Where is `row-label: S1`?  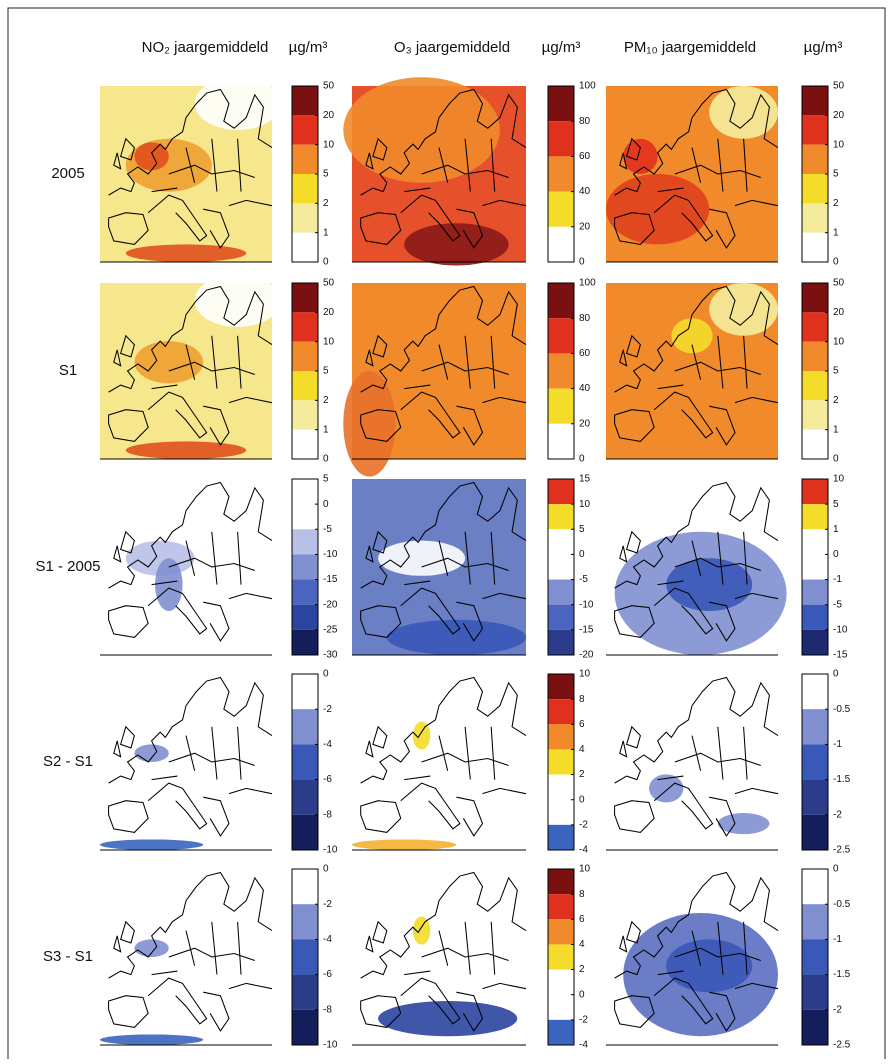 row-label: S1 is located at coordinates (68, 370).